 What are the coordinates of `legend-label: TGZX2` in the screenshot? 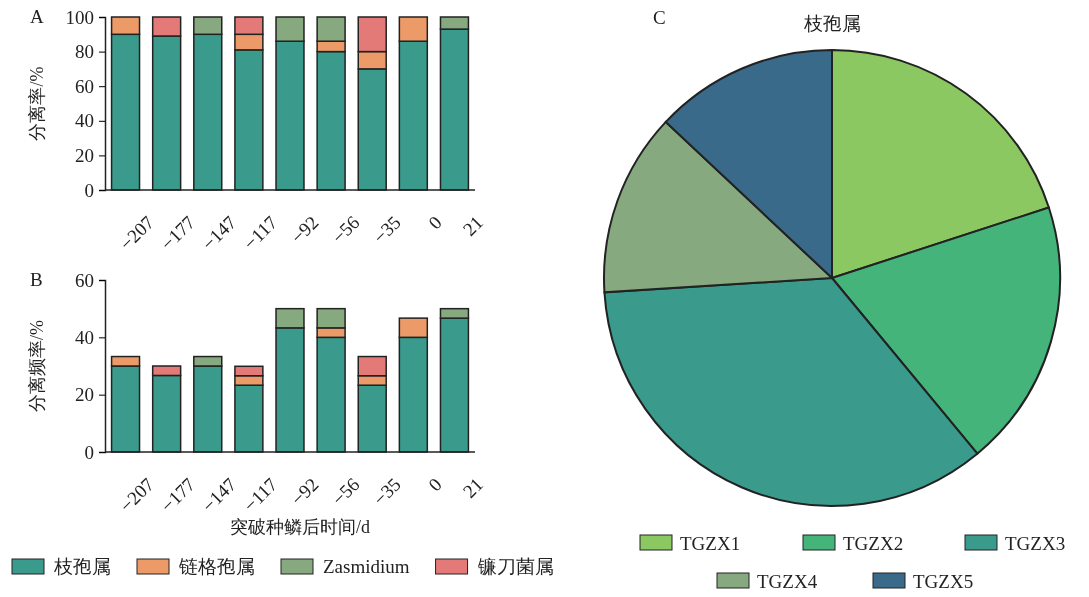 It's located at (873, 543).